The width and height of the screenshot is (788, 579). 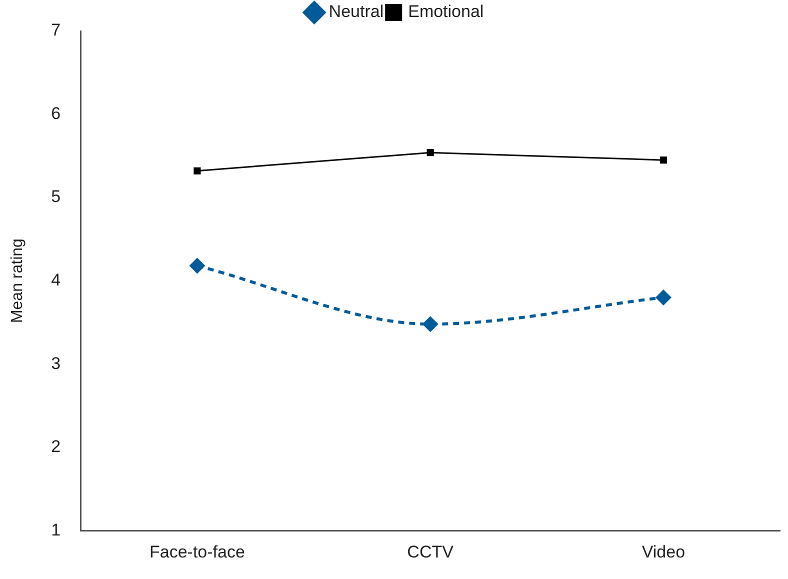 What do you see at coordinates (56, 113) in the screenshot?
I see `y-tick-label: 6` at bounding box center [56, 113].